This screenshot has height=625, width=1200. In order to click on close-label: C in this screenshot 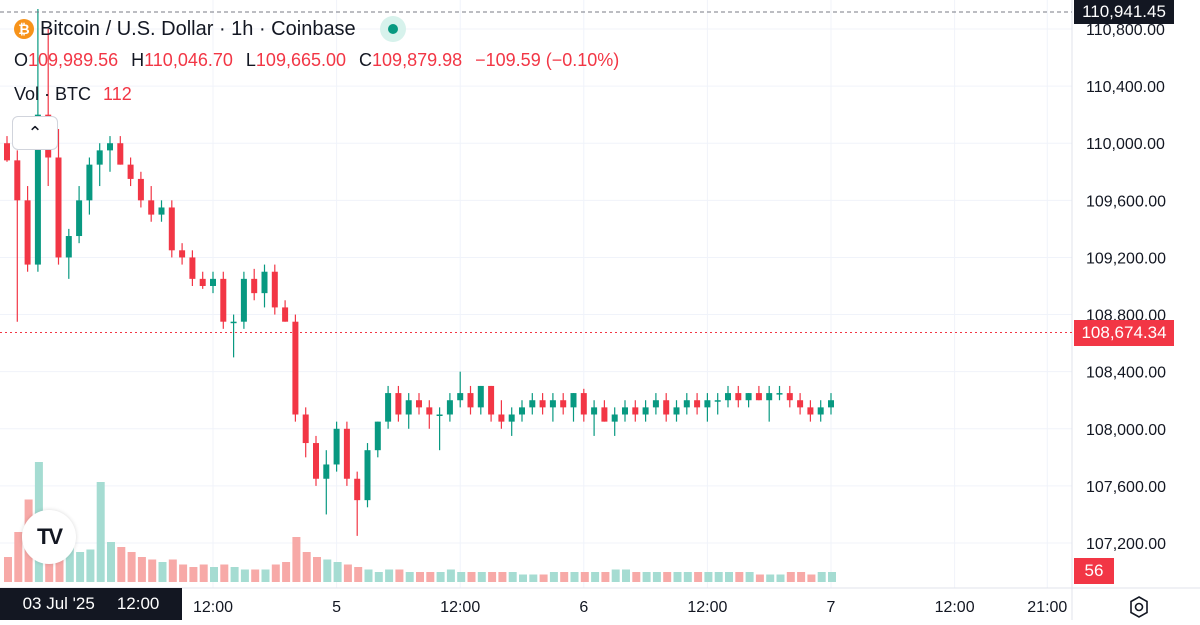, I will do `click(366, 60)`.